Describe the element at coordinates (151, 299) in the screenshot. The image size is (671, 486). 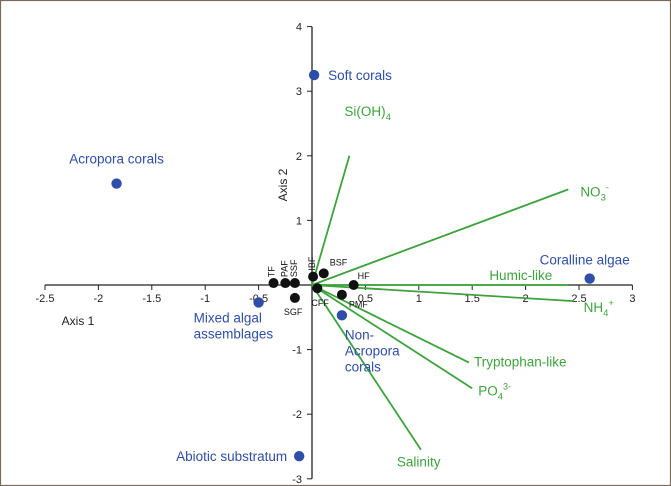
I see `x-tick-label: -1.5` at that location.